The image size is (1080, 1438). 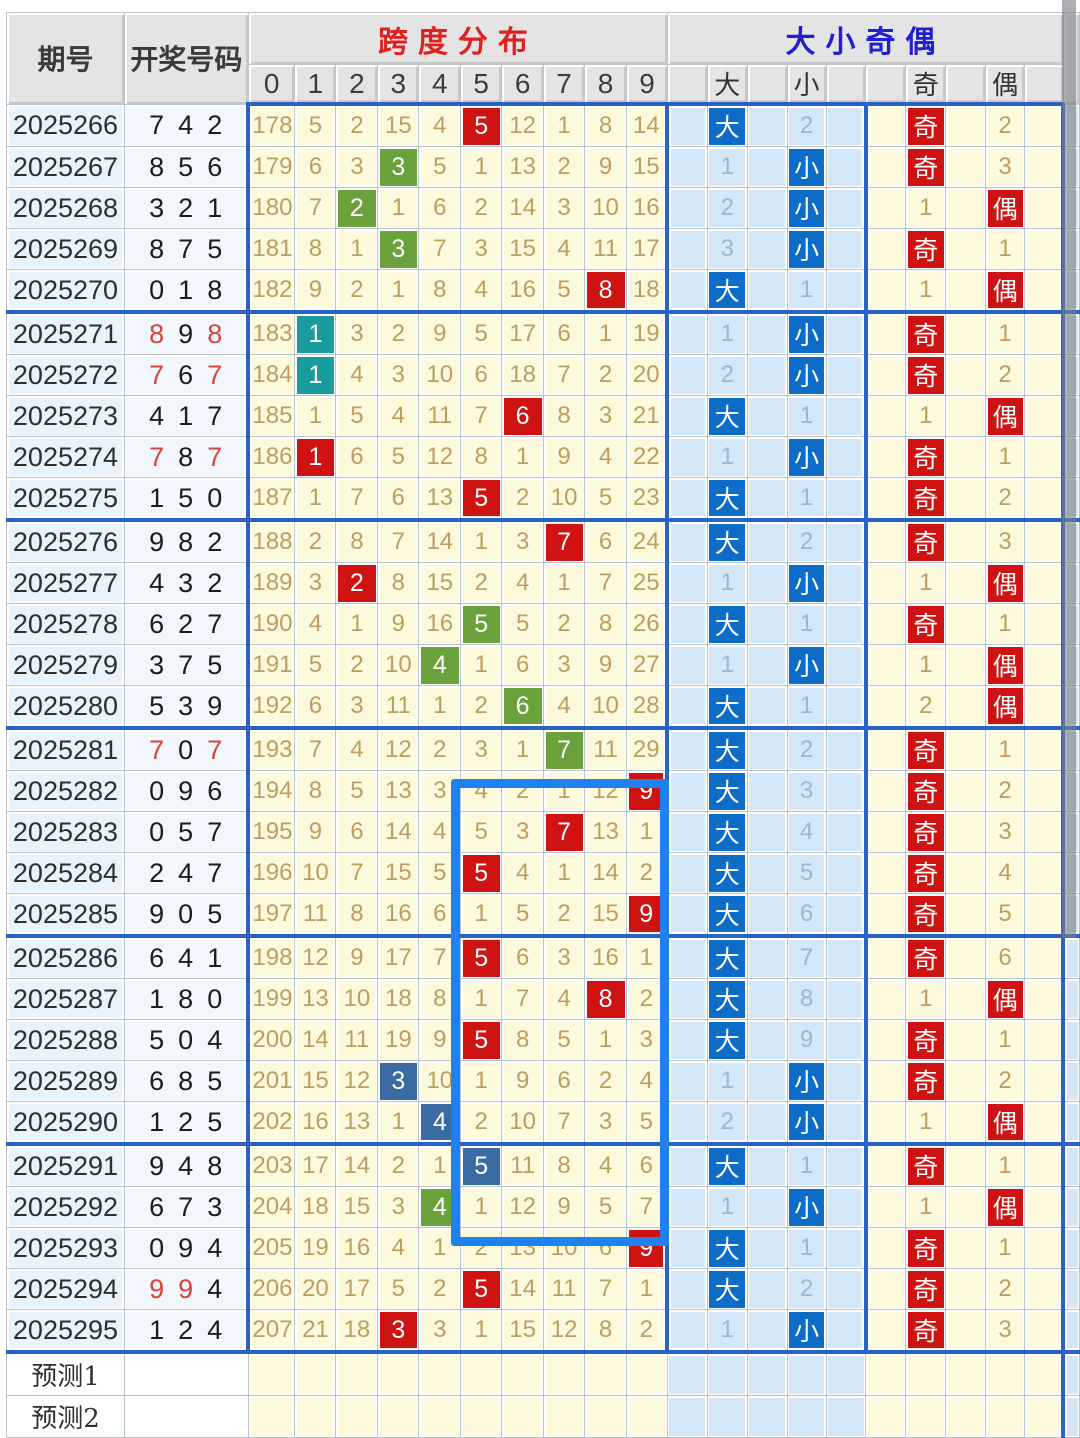 What do you see at coordinates (65, 1207) in the screenshot?
I see `period-cell: 2025292` at bounding box center [65, 1207].